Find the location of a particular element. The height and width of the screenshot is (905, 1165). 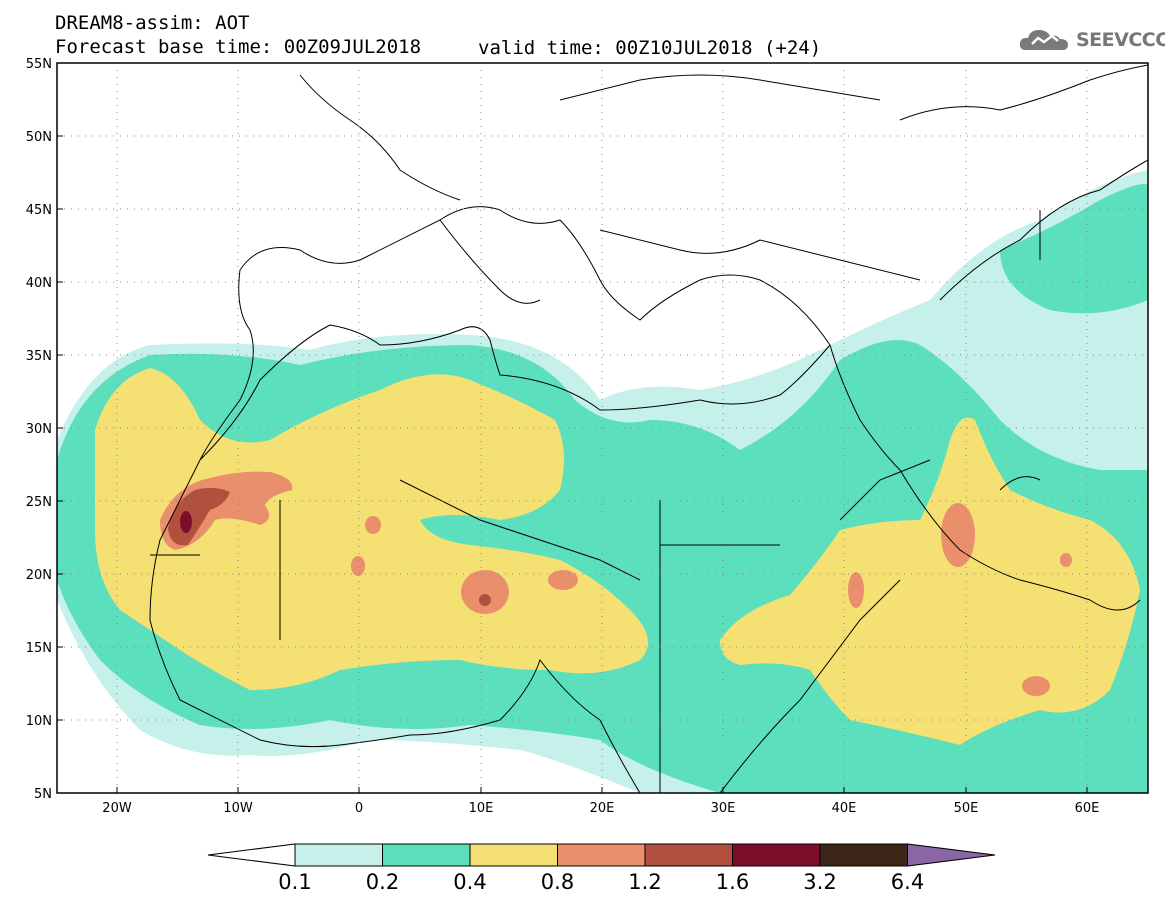

lat-label: 40N is located at coordinates (39, 283).